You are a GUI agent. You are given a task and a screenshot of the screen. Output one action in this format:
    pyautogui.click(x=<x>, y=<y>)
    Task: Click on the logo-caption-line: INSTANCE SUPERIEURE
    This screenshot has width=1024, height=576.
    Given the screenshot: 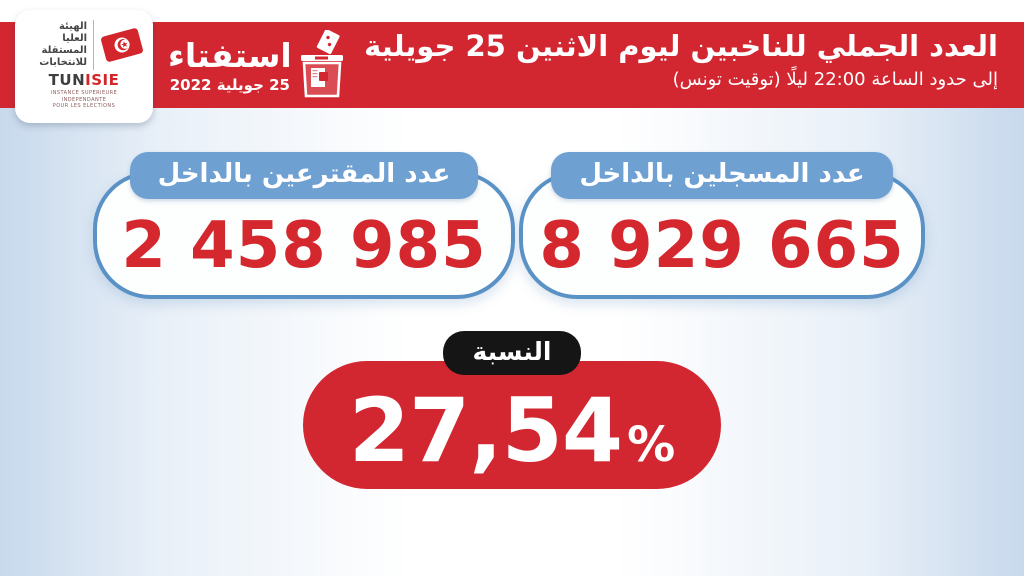 What is the action you would take?
    pyautogui.click(x=84, y=93)
    